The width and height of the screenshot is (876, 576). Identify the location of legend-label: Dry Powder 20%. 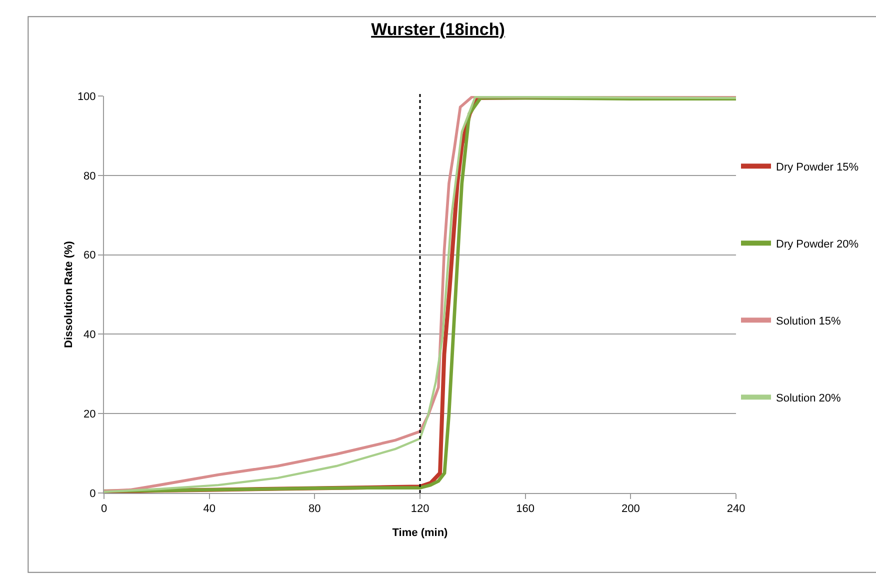
(817, 244).